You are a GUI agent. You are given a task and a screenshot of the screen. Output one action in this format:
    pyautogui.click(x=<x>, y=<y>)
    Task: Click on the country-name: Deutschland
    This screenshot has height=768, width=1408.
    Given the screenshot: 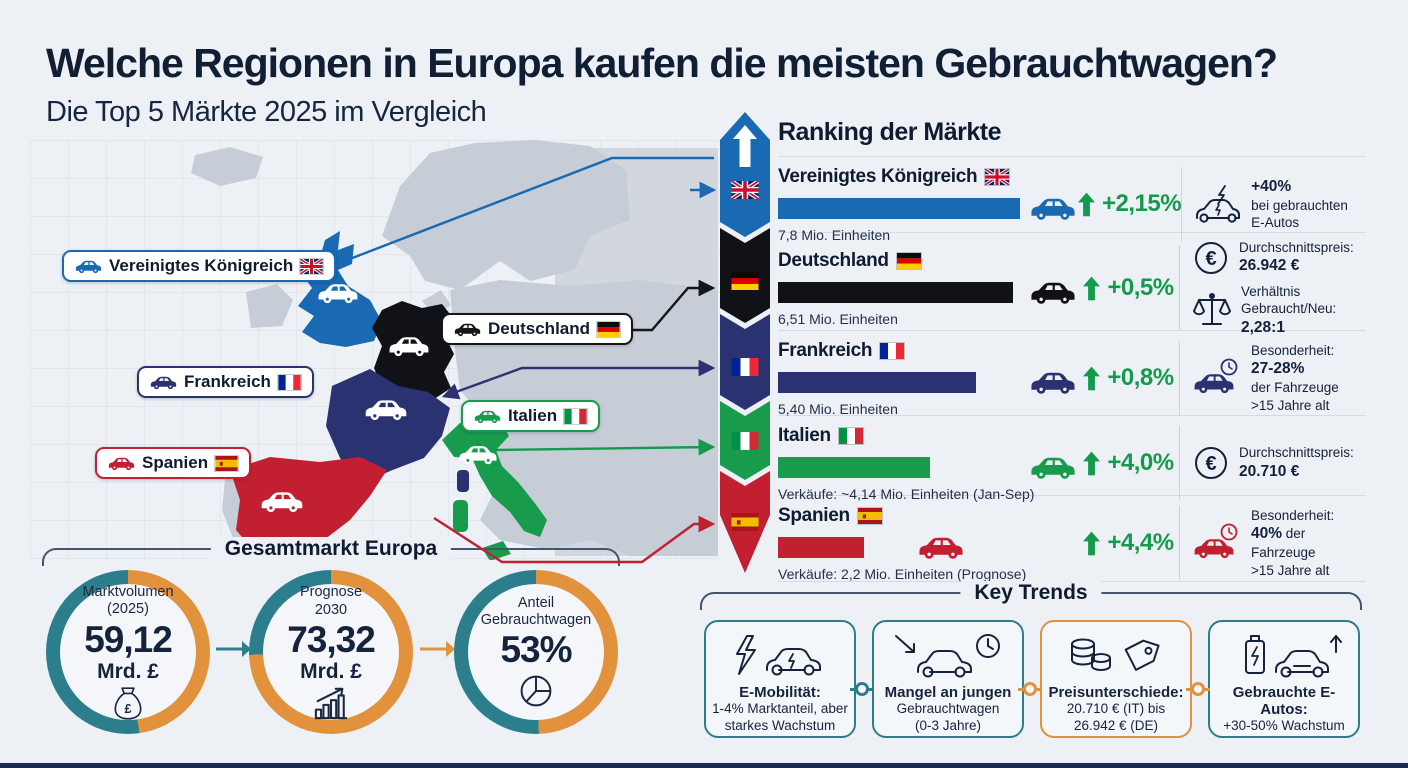 What is the action you would take?
    pyautogui.click(x=833, y=261)
    